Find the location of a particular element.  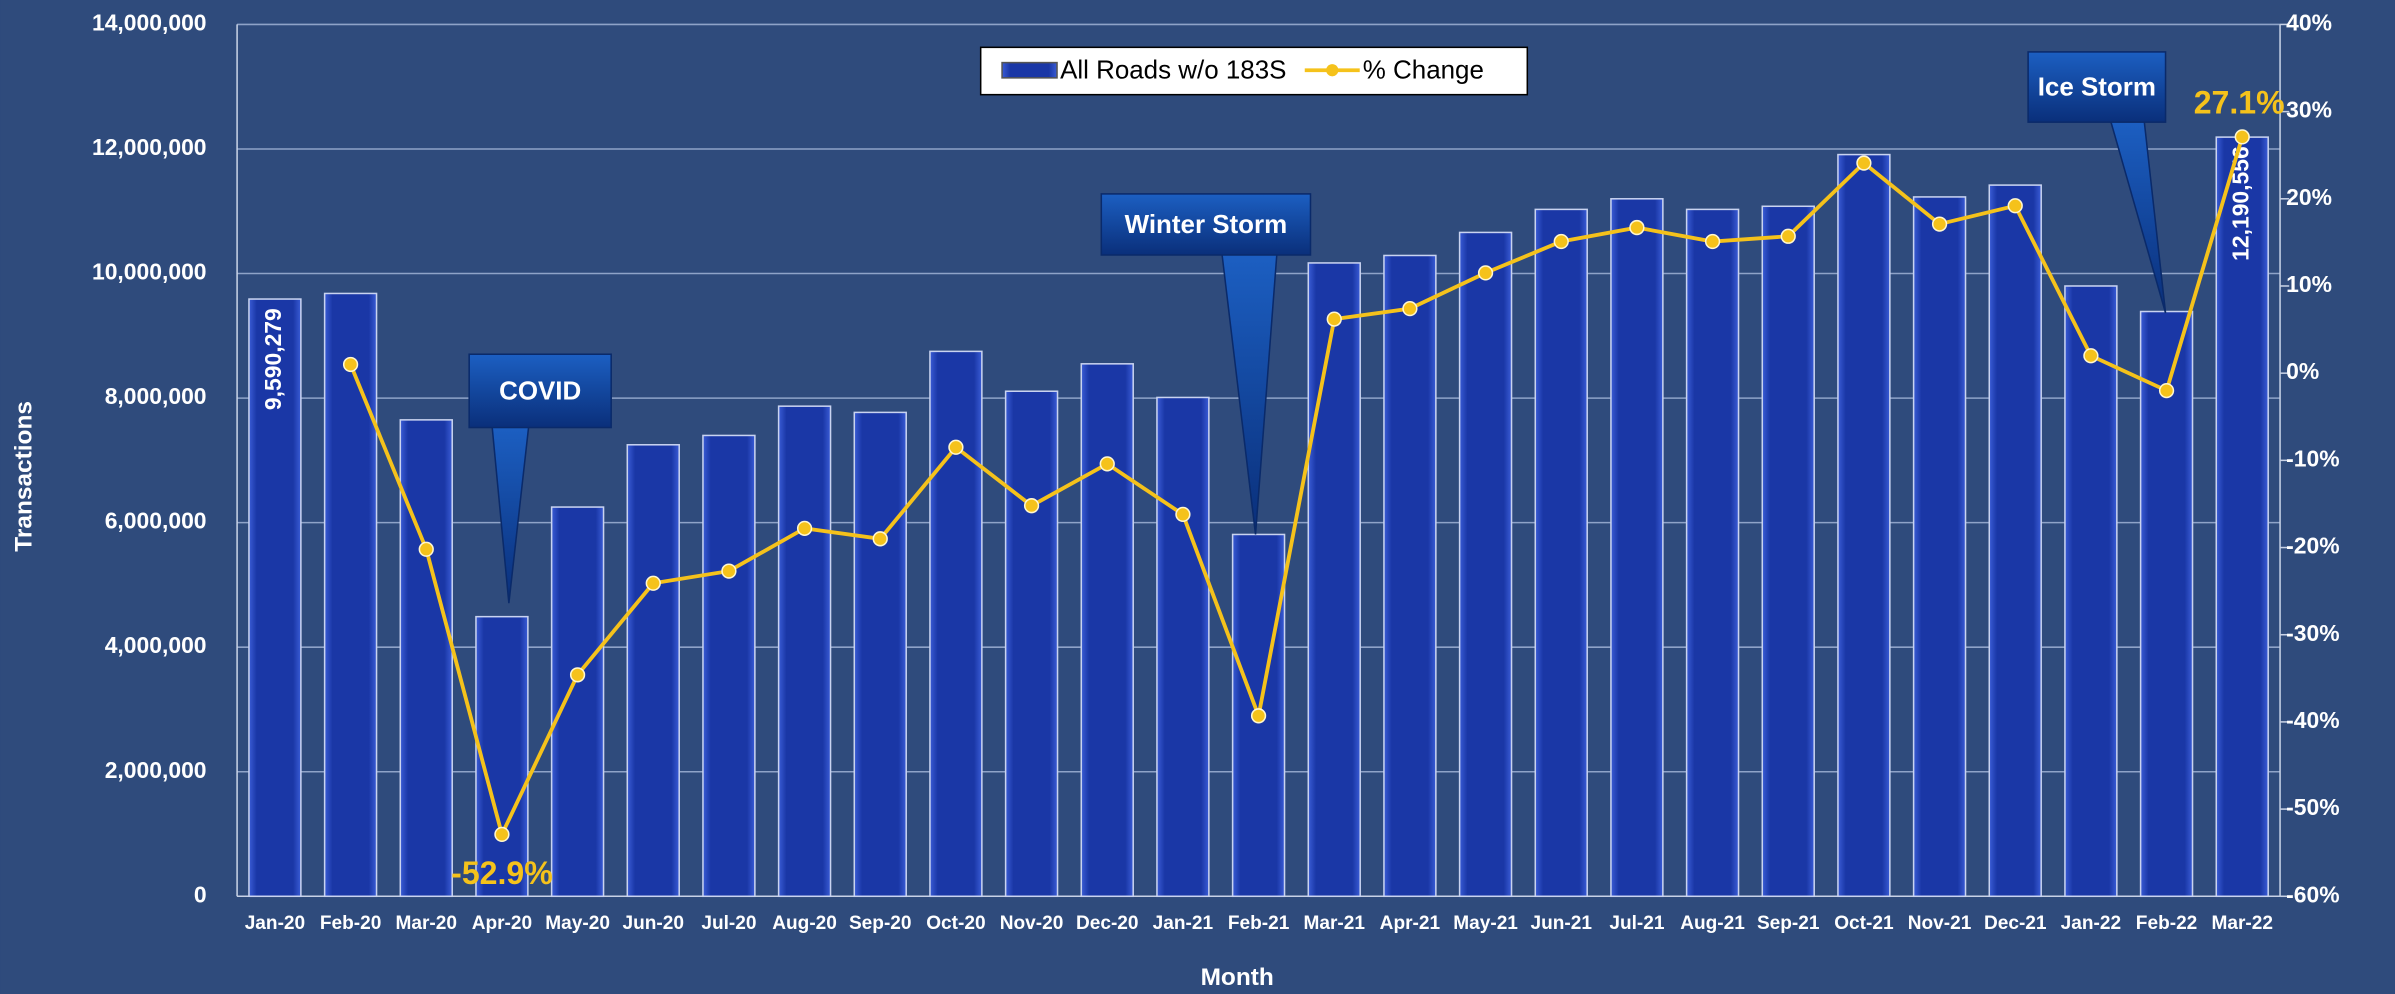

x-tick-label: Jun-20 is located at coordinates (654, 923).